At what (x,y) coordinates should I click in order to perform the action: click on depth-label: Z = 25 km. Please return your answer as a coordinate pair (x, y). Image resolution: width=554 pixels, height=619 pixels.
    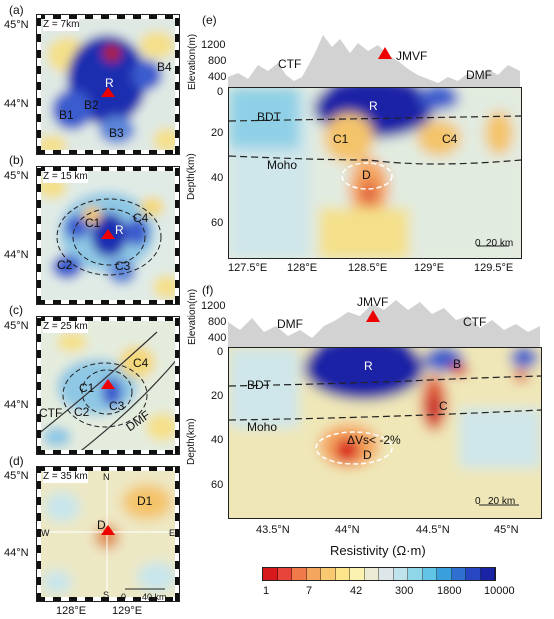
    Looking at the image, I should click on (65, 327).